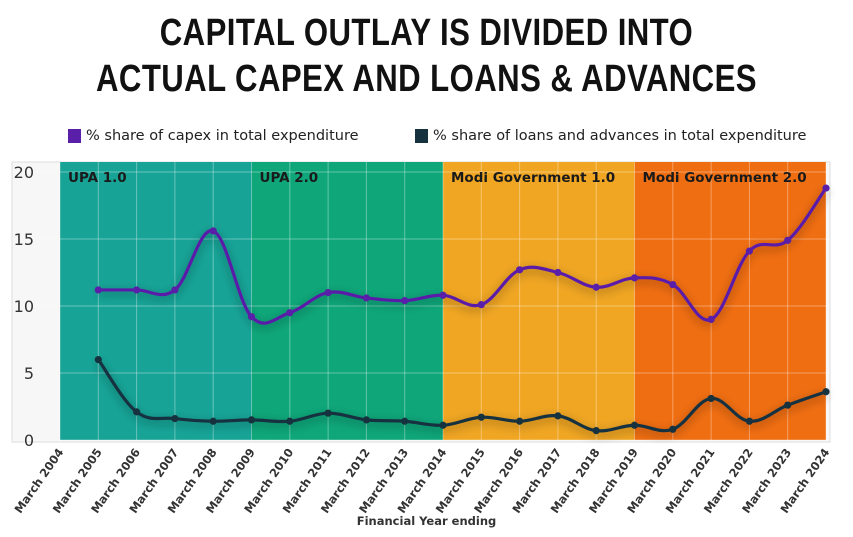 The height and width of the screenshot is (537, 853). Describe the element at coordinates (533, 178) in the screenshot. I see `period-label-2: Modi Government 1.0` at that location.